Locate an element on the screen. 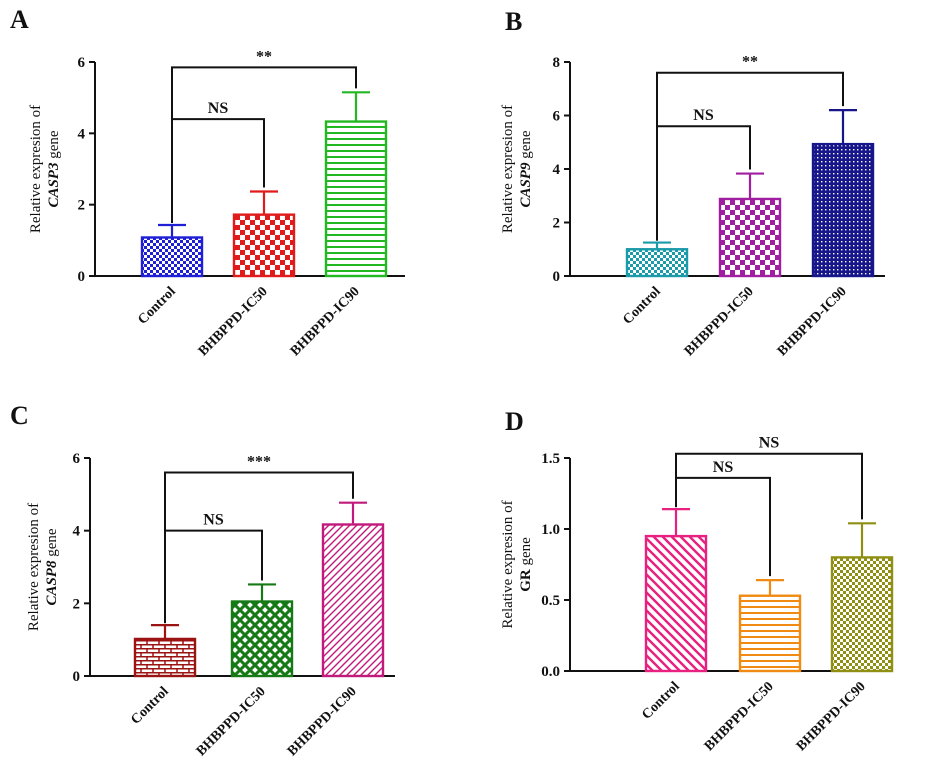 This screenshot has width=941, height=778. panel-letter: A is located at coordinates (19, 19).